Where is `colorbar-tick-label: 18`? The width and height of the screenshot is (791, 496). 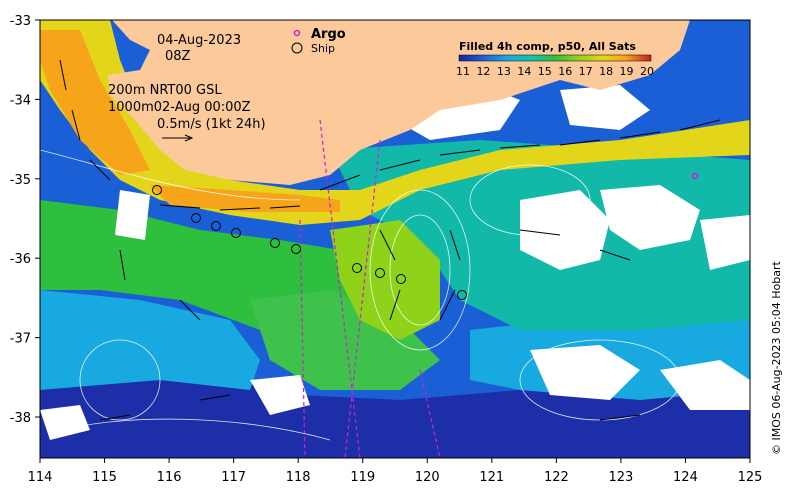
colorbar-tick-label: 18 is located at coordinates (606, 71).